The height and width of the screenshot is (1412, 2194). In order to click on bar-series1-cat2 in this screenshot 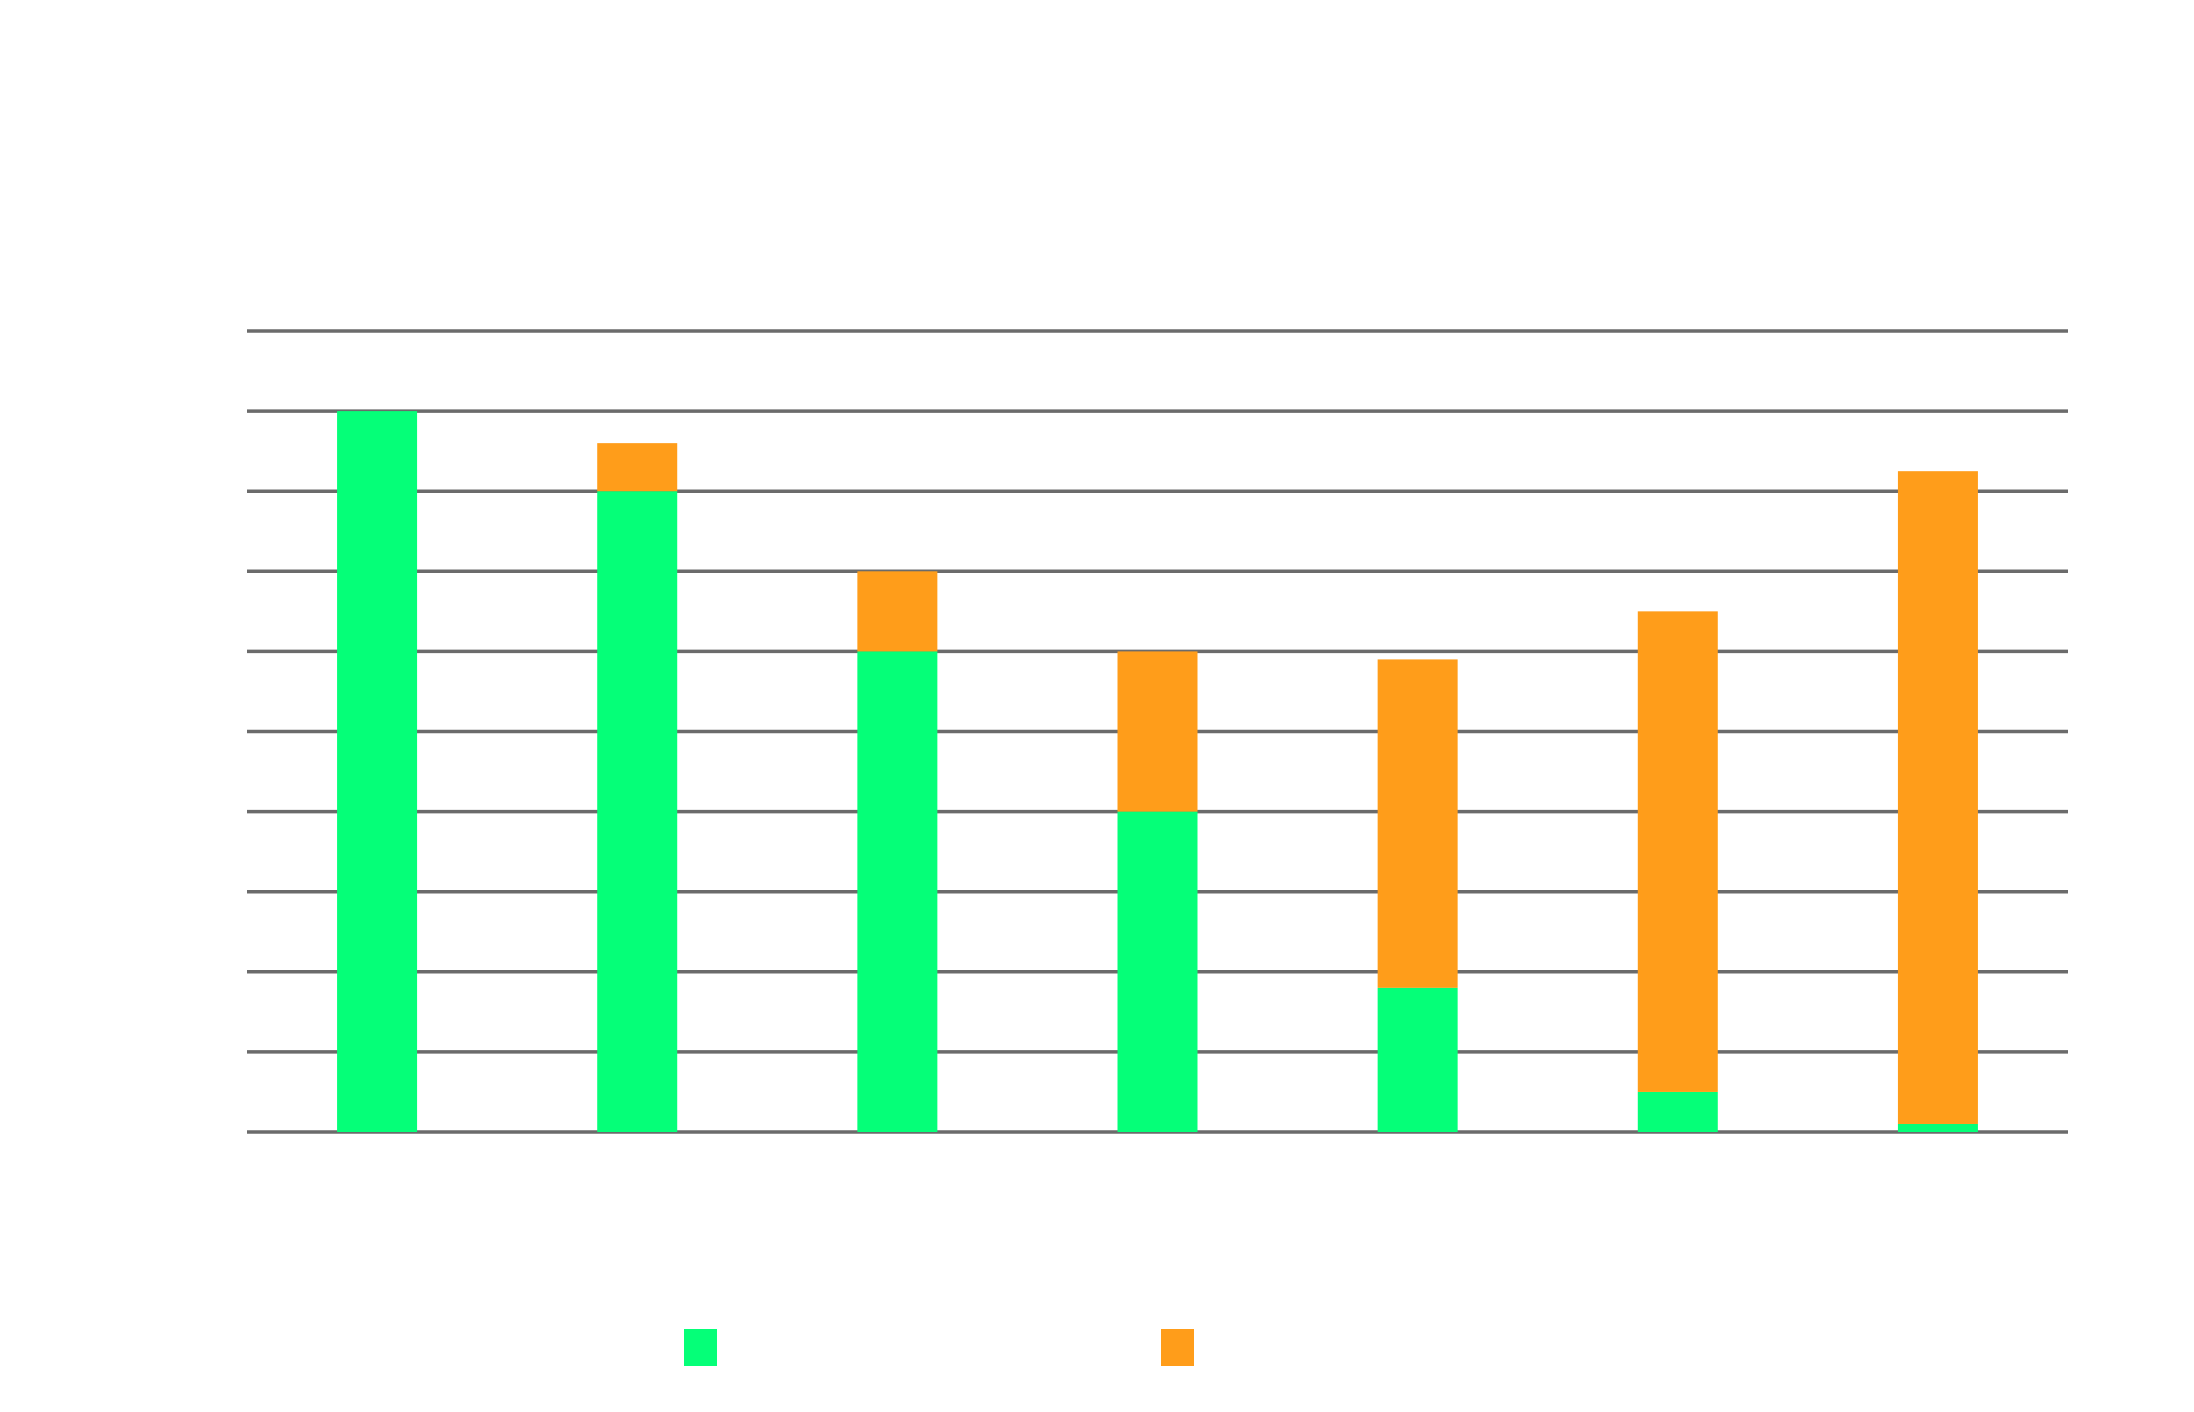, I will do `click(637, 811)`.